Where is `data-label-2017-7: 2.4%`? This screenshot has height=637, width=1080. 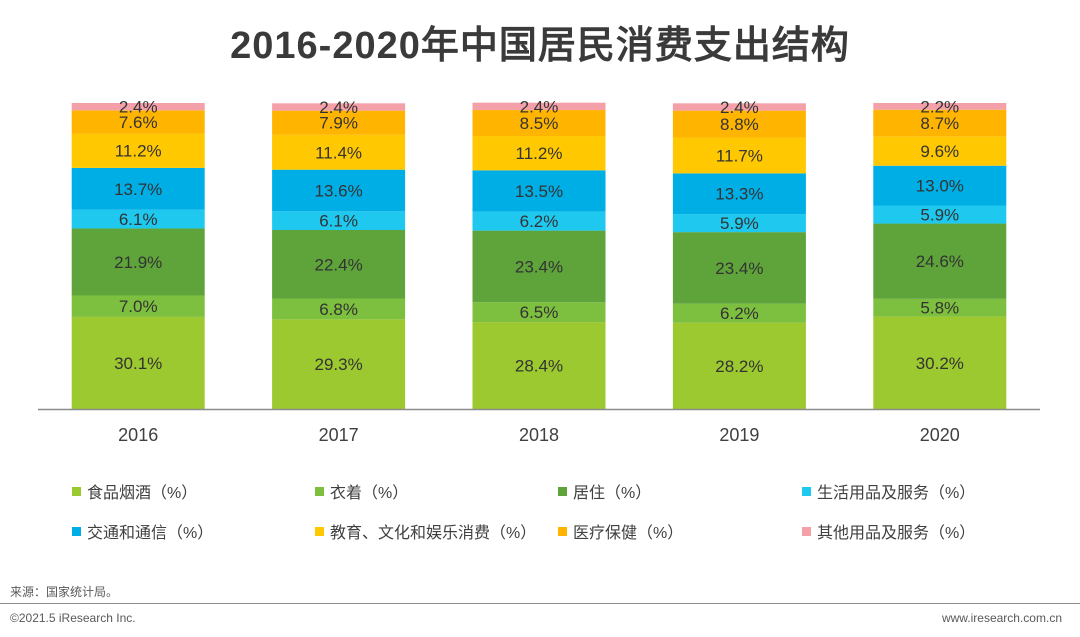
data-label-2017-7: 2.4% is located at coordinates (338, 107).